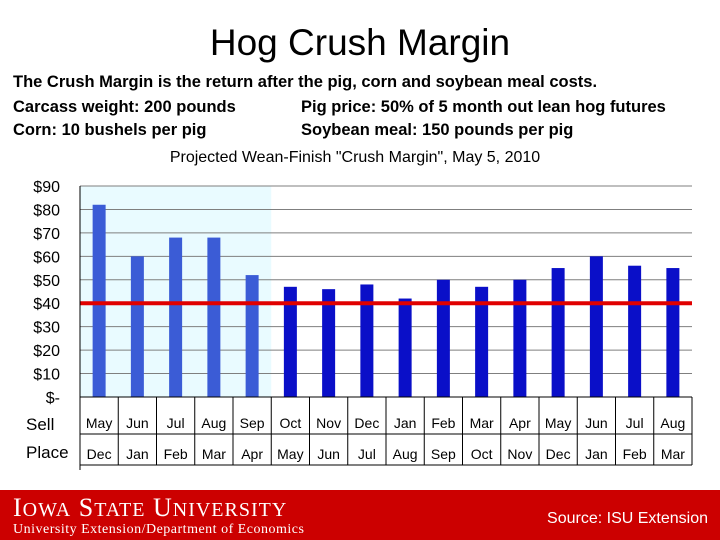 The height and width of the screenshot is (540, 720). What do you see at coordinates (482, 454) in the screenshot?
I see `place-month-label: Oct` at bounding box center [482, 454].